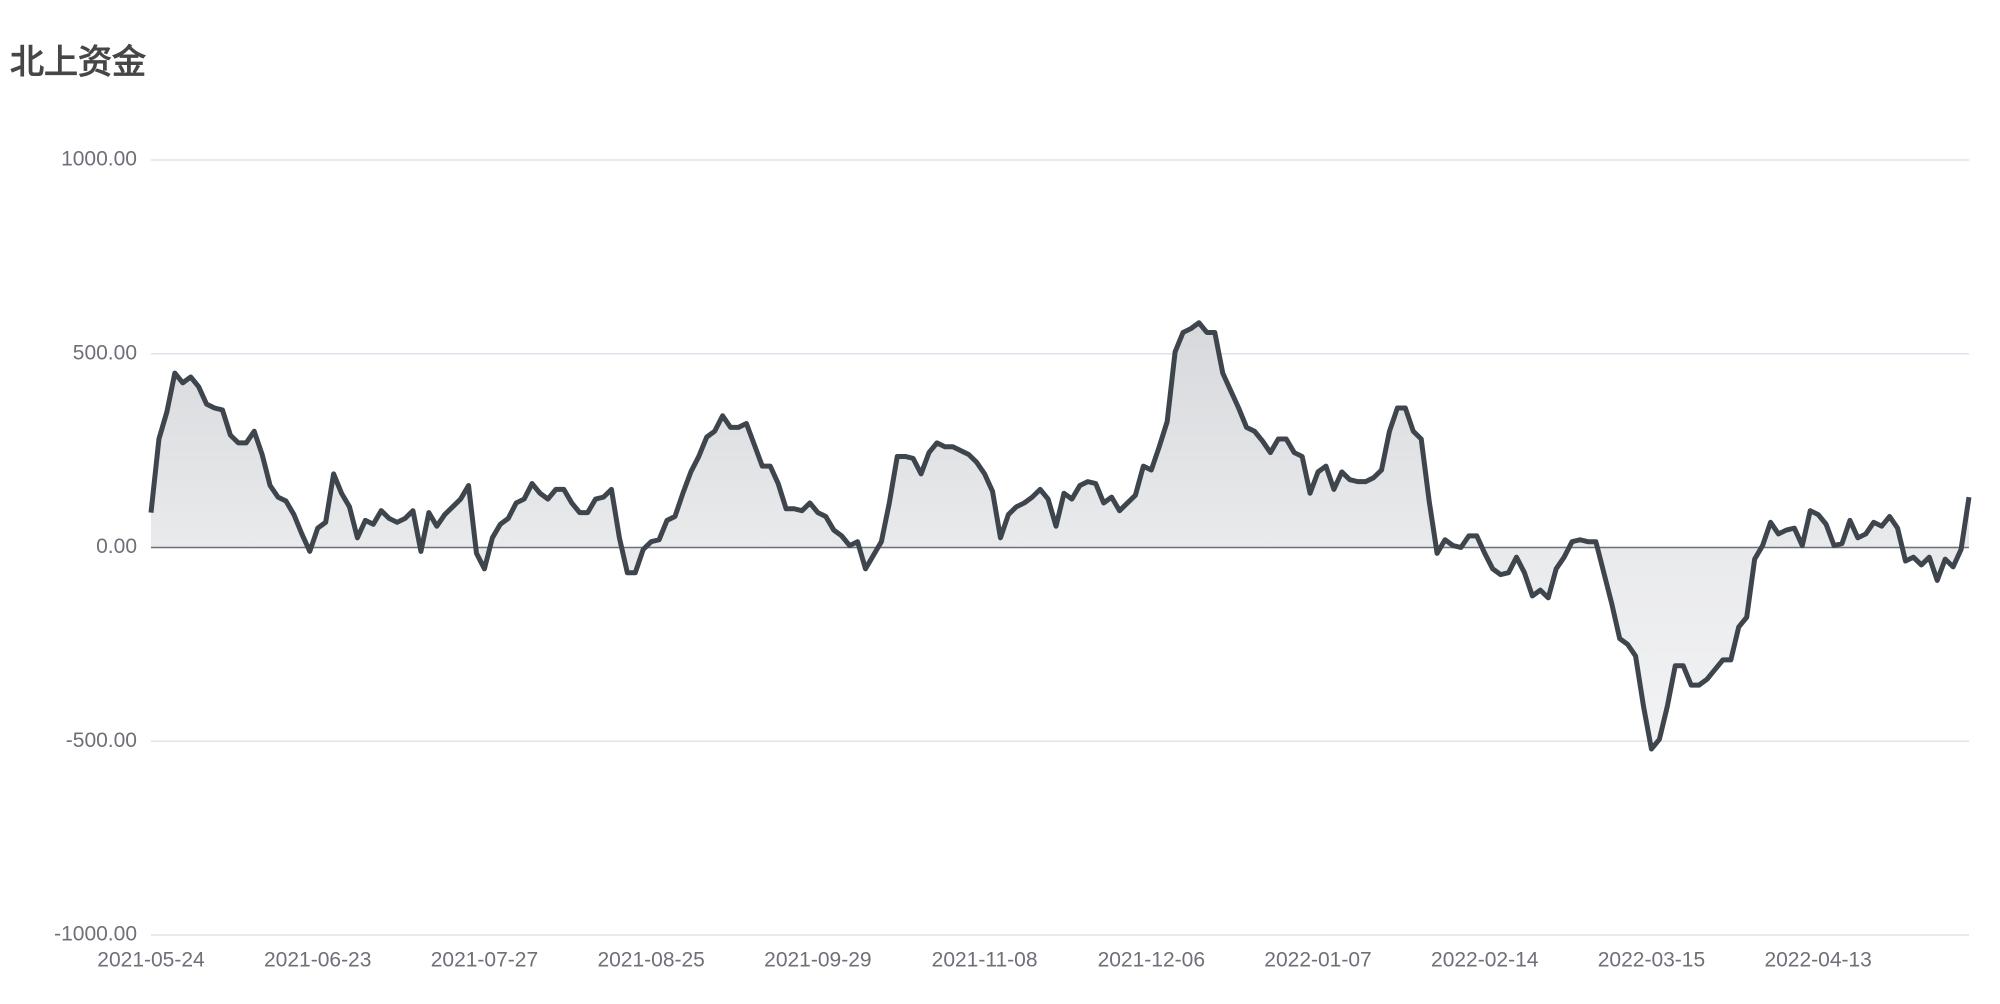 The image size is (2000, 1004). Describe the element at coordinates (1651, 960) in the screenshot. I see `x-tick-label: 2022-03-15` at that location.